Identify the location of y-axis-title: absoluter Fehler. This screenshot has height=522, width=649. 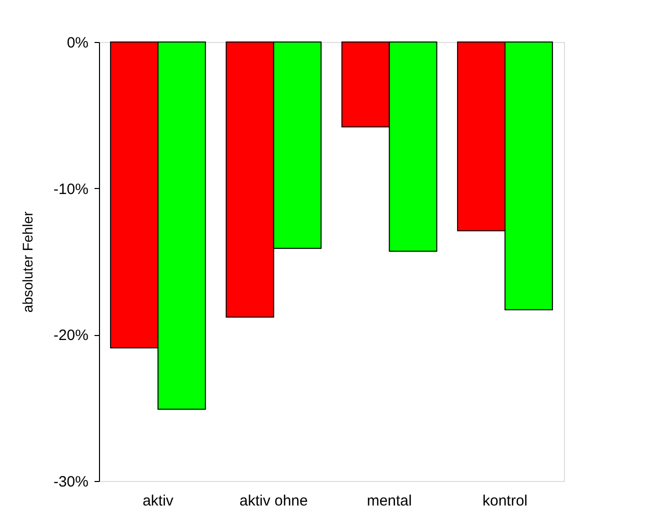
(27, 262).